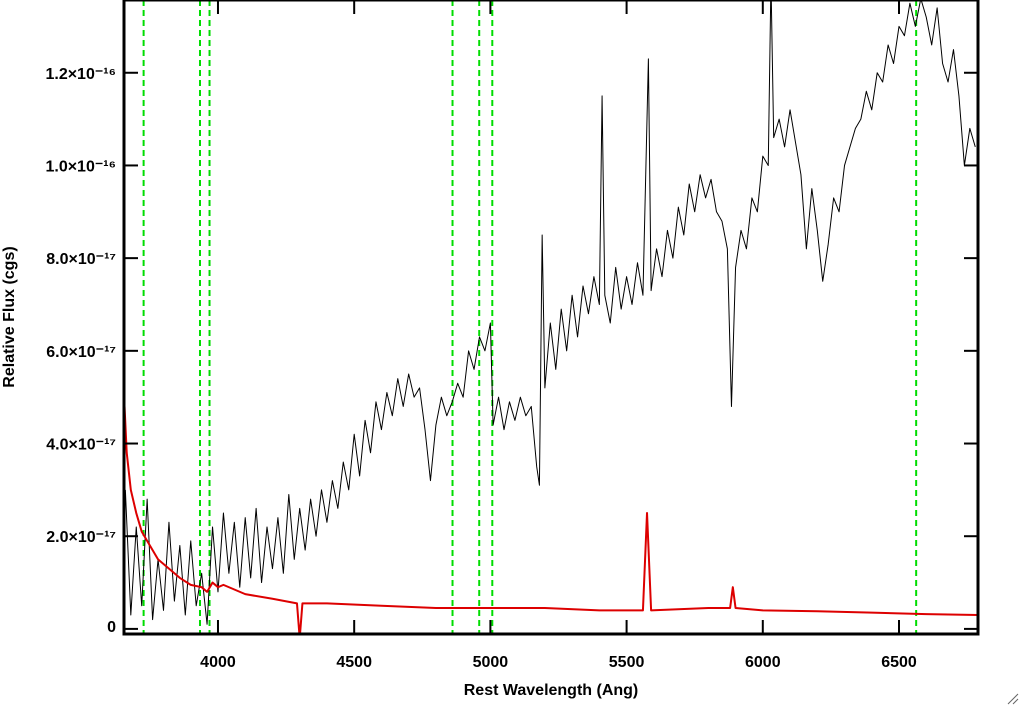  Describe the element at coordinates (1013, 699) in the screenshot. I see `resize-grip` at that location.